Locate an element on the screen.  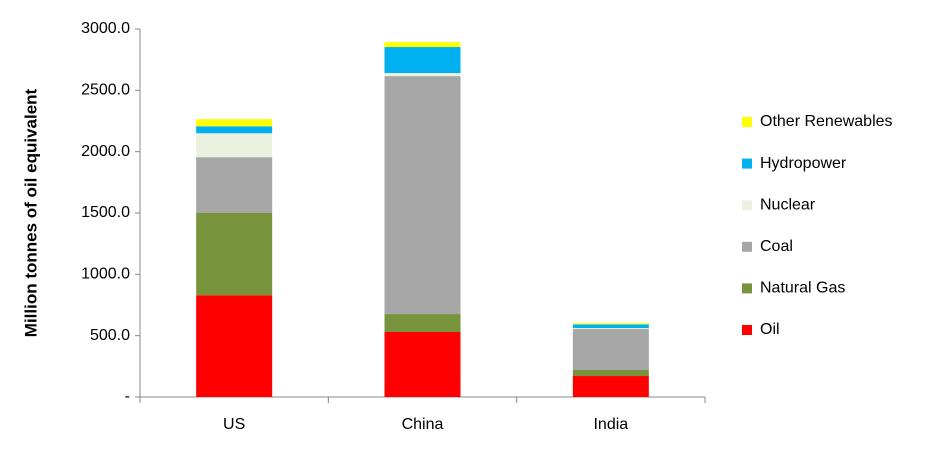
legend-label: Oil is located at coordinates (770, 329).